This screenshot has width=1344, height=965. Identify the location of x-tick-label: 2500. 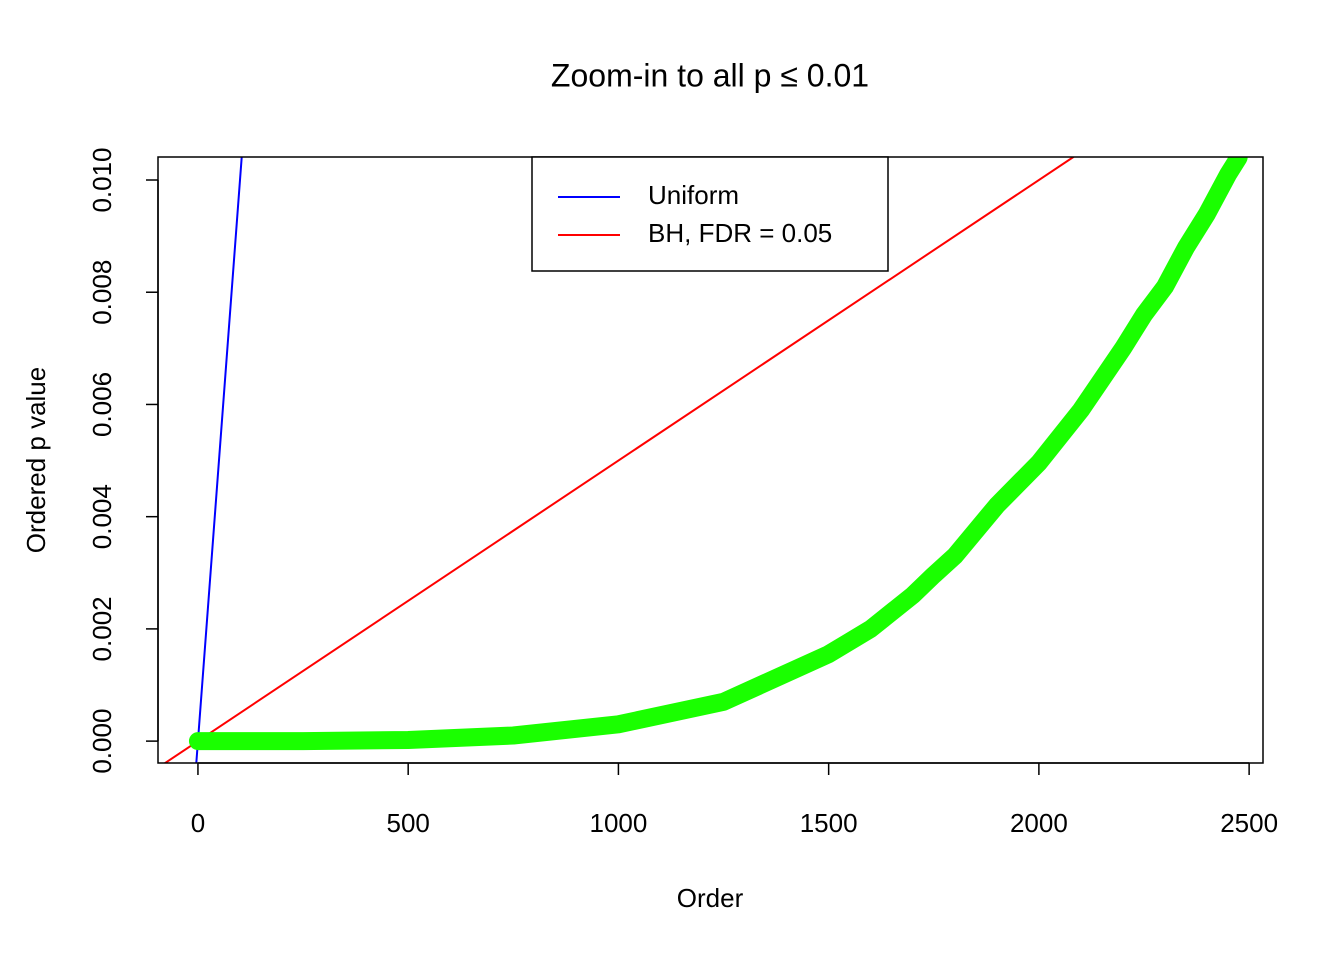
(1249, 823).